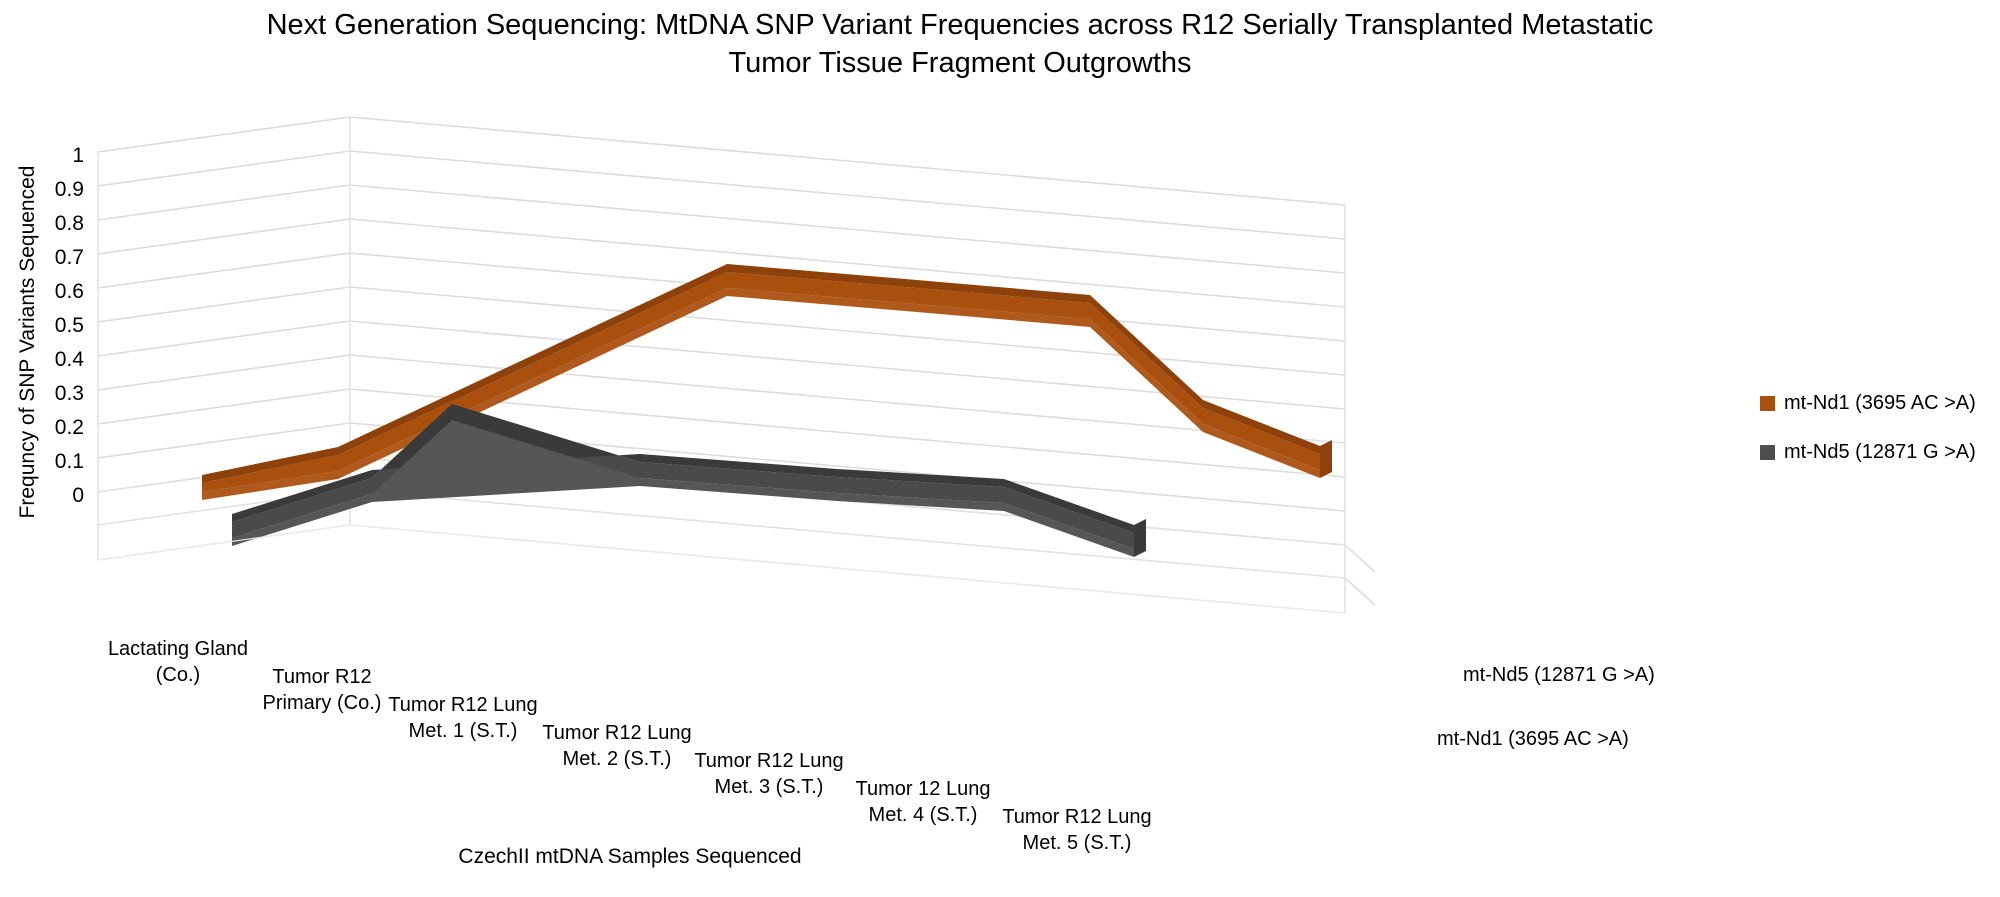  Describe the element at coordinates (721, 569) in the screenshot. I see `floor-gridlines-front` at that location.